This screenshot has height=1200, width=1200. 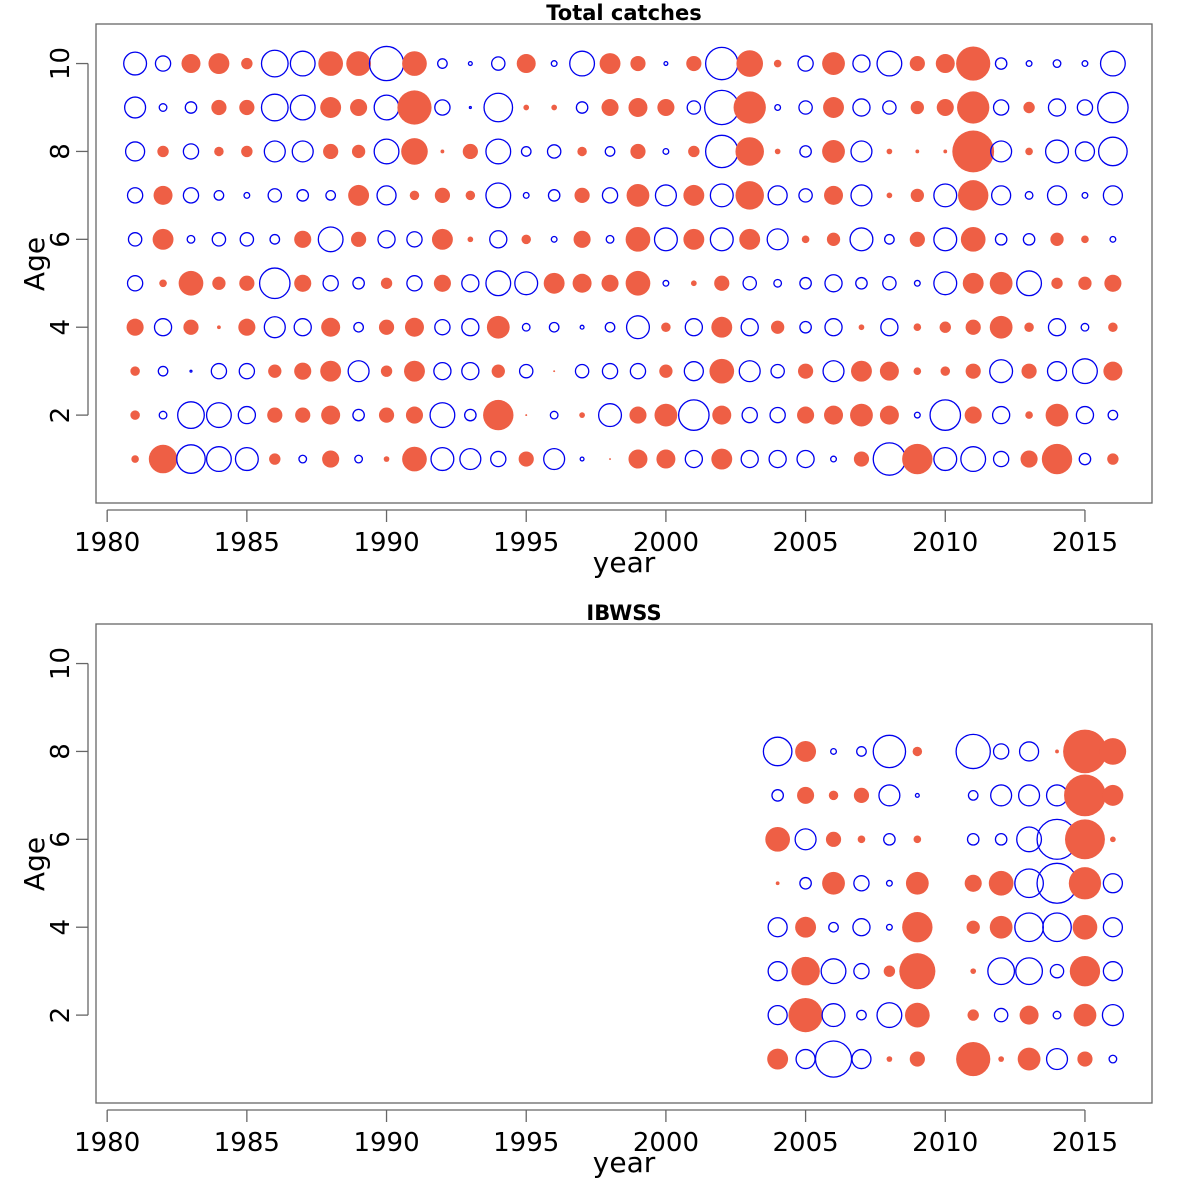 What do you see at coordinates (861, 883) in the screenshot?
I see `bubble-age5-2007` at bounding box center [861, 883].